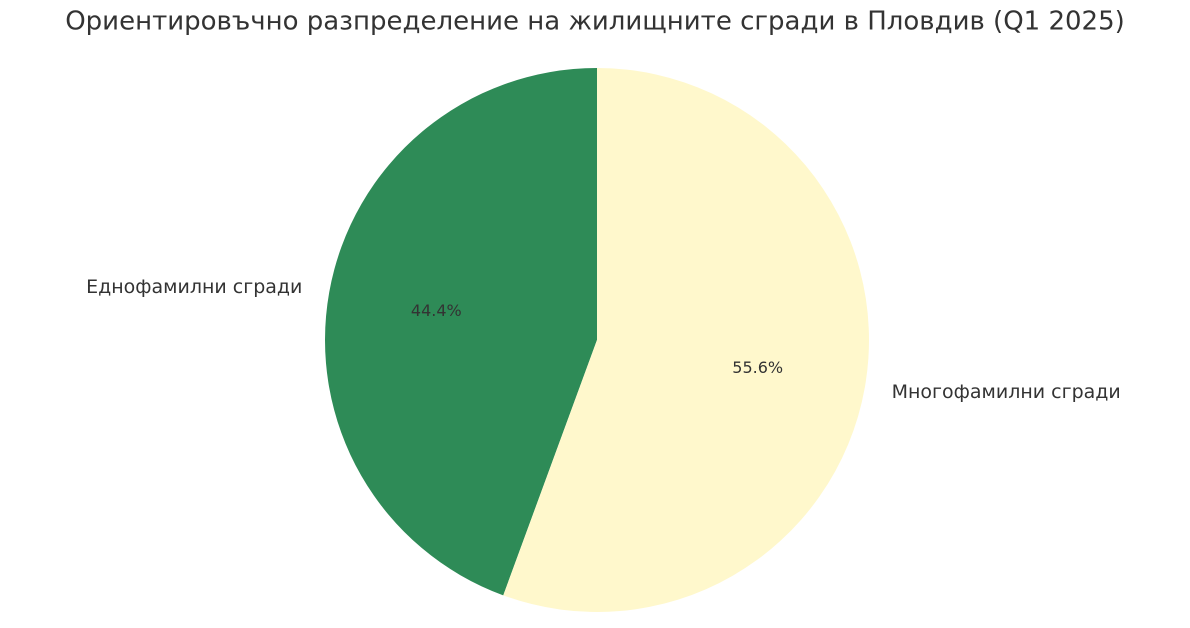 The image size is (1190, 628). What do you see at coordinates (194, 287) in the screenshot?
I see `category-label: Еднофамилни сгради` at bounding box center [194, 287].